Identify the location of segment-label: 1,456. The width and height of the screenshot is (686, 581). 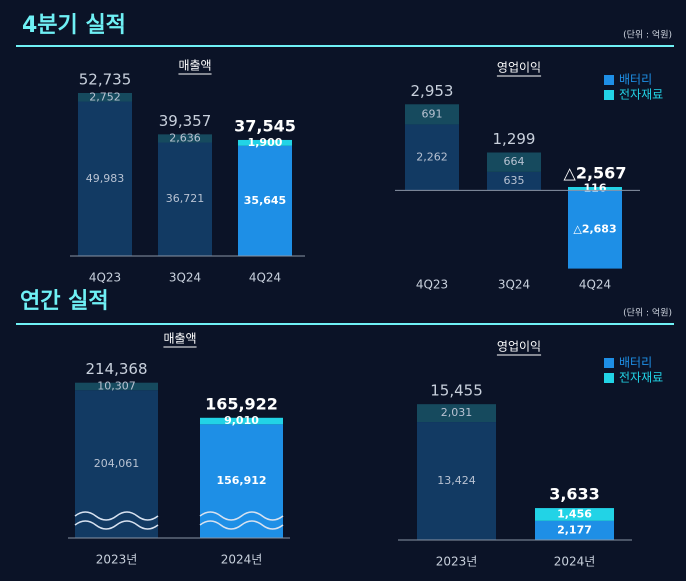
(574, 513).